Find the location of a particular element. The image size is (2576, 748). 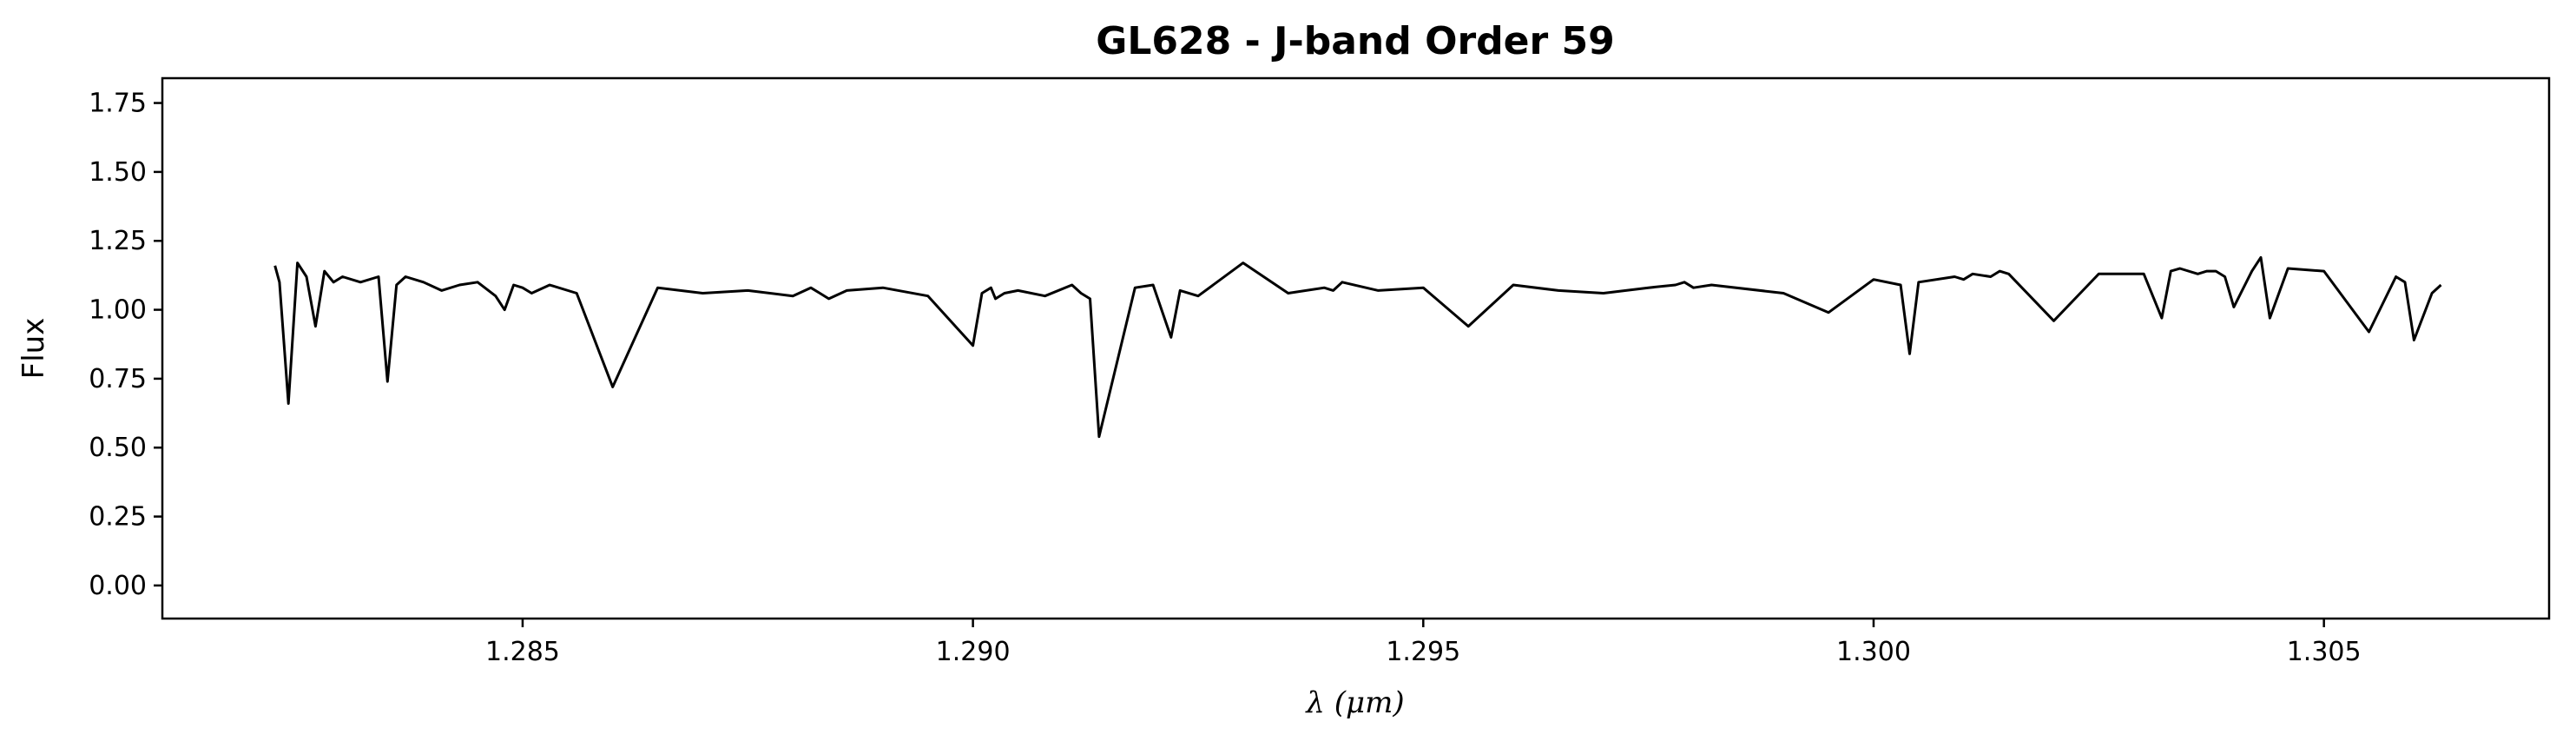

y-tick-label: 1.50 is located at coordinates (118, 172).